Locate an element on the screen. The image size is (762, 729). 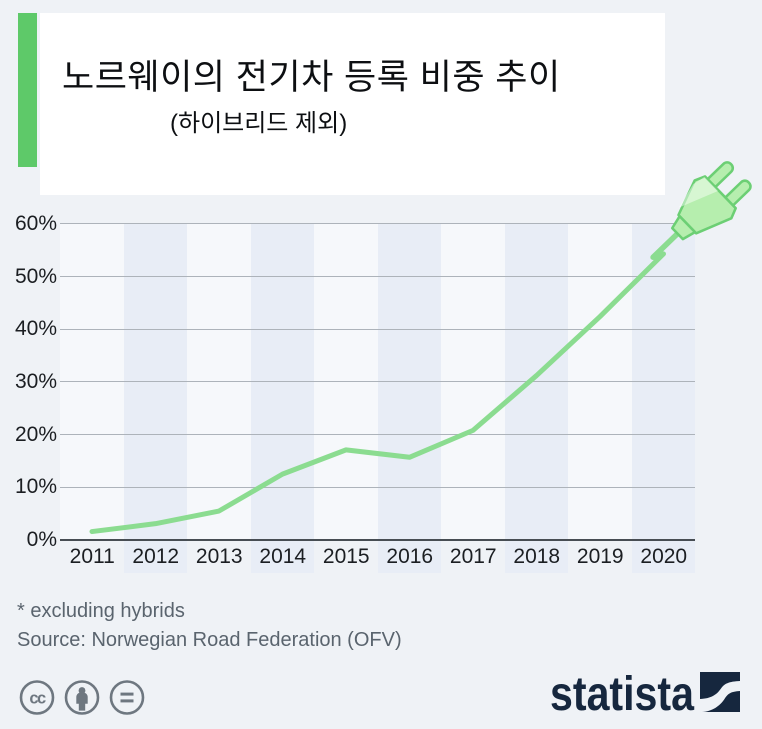
x-tick-label: 2018 is located at coordinates (537, 556).